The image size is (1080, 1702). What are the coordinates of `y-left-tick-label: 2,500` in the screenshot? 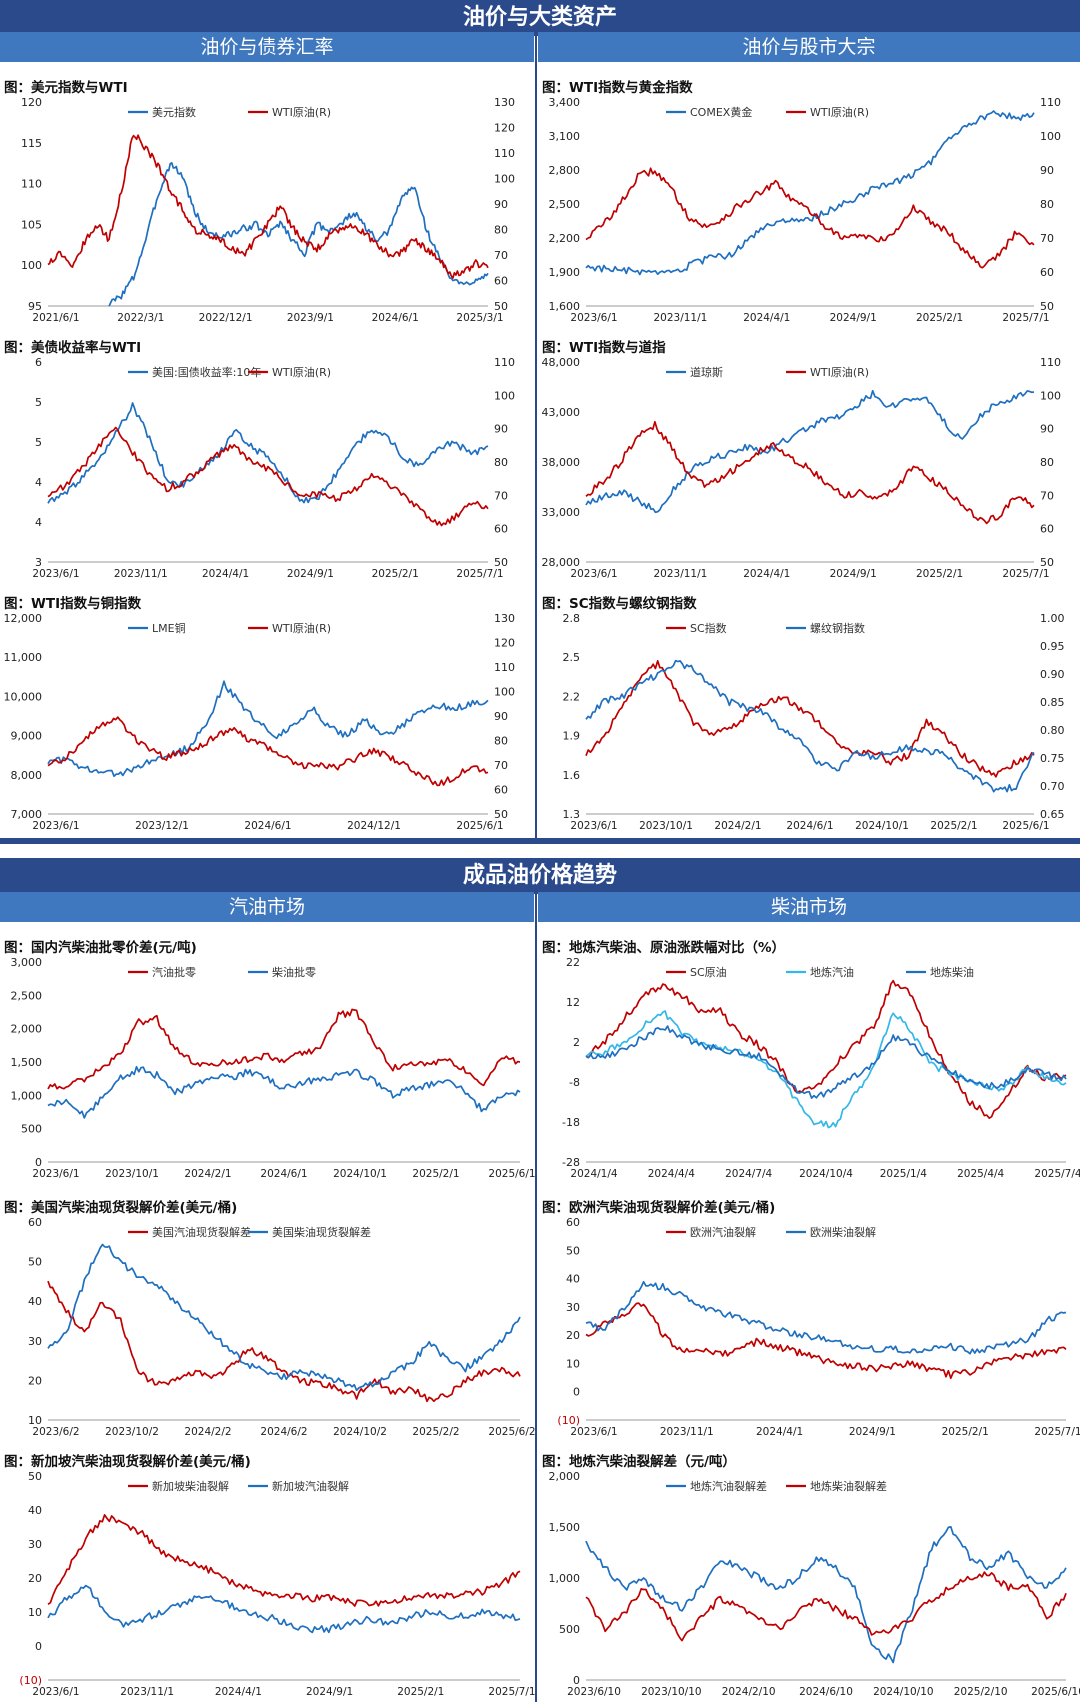 It's located at (565, 204).